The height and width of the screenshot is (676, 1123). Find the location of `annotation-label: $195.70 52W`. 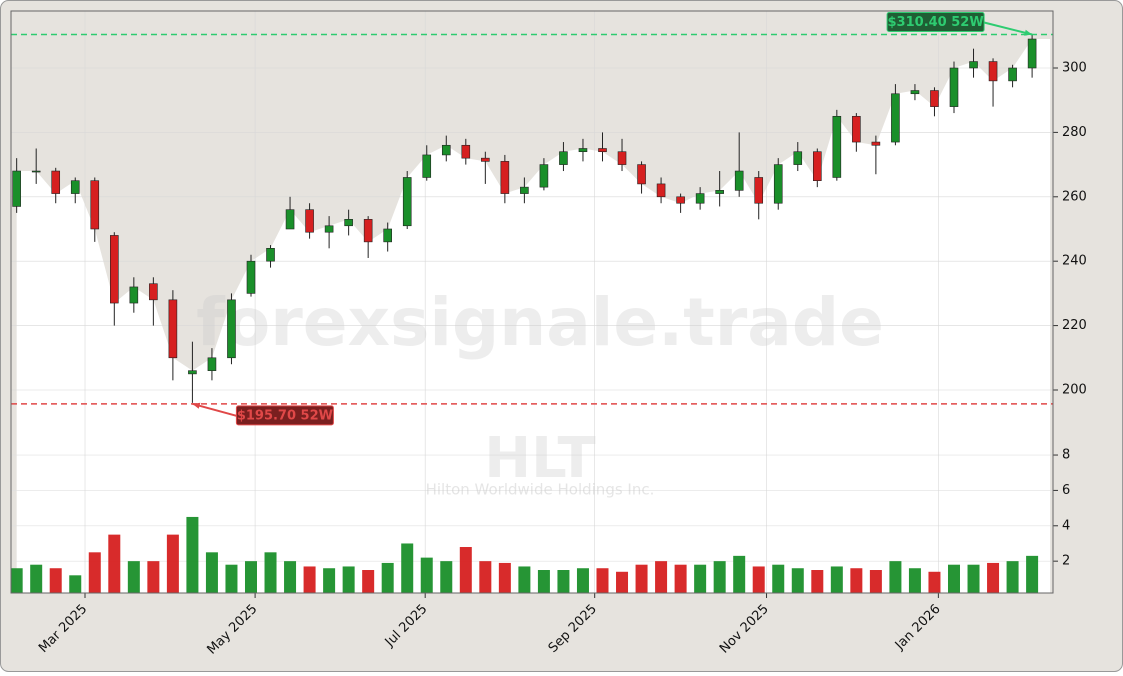

annotation-label: $195.70 52W is located at coordinates (285, 415).